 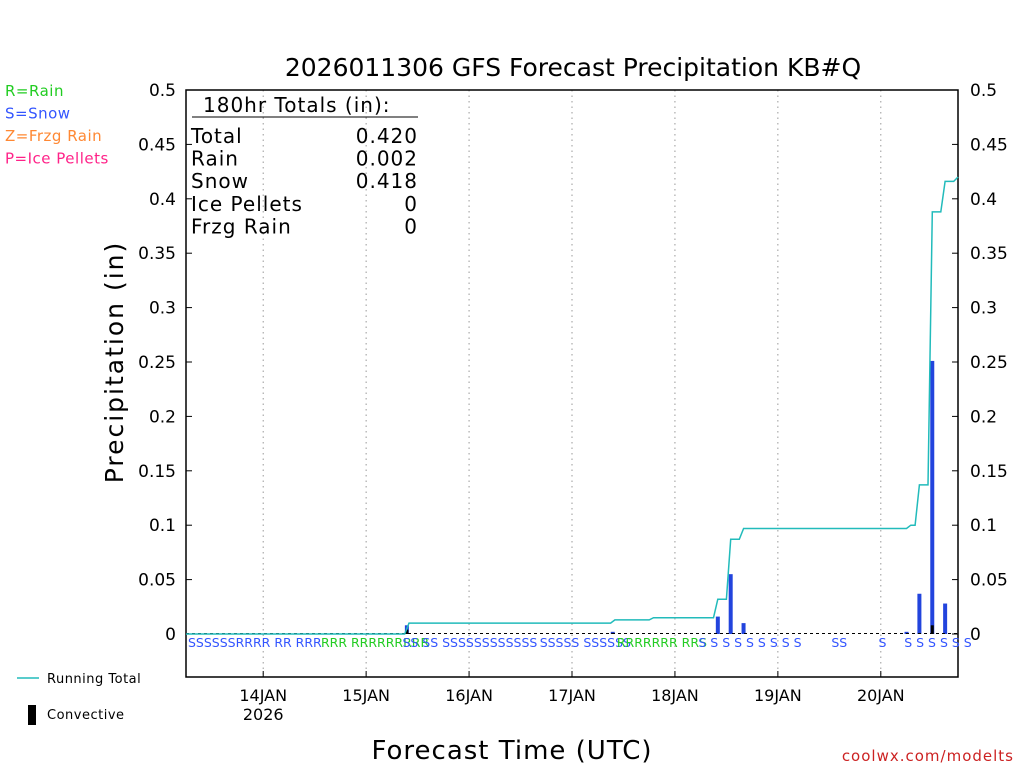 I want to click on y-tick-label-right: 0.45, so click(x=989, y=145).